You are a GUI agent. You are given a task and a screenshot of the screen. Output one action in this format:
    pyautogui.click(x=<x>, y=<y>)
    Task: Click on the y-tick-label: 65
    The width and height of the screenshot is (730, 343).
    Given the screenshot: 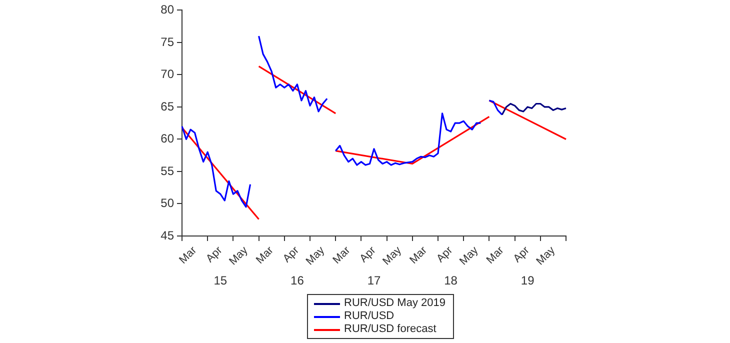 What is the action you would take?
    pyautogui.click(x=167, y=106)
    